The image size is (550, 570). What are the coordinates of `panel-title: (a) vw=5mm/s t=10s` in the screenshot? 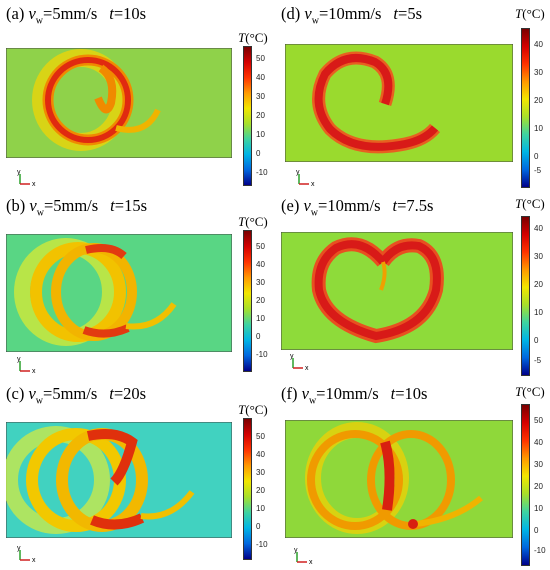 It's located at (76, 15).